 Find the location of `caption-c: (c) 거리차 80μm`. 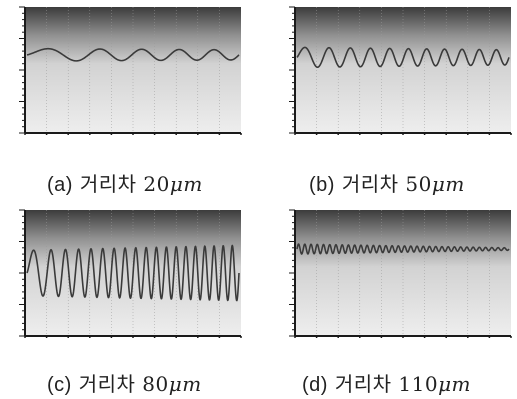

caption-c: (c) 거리차 80μm is located at coordinates (124, 382).